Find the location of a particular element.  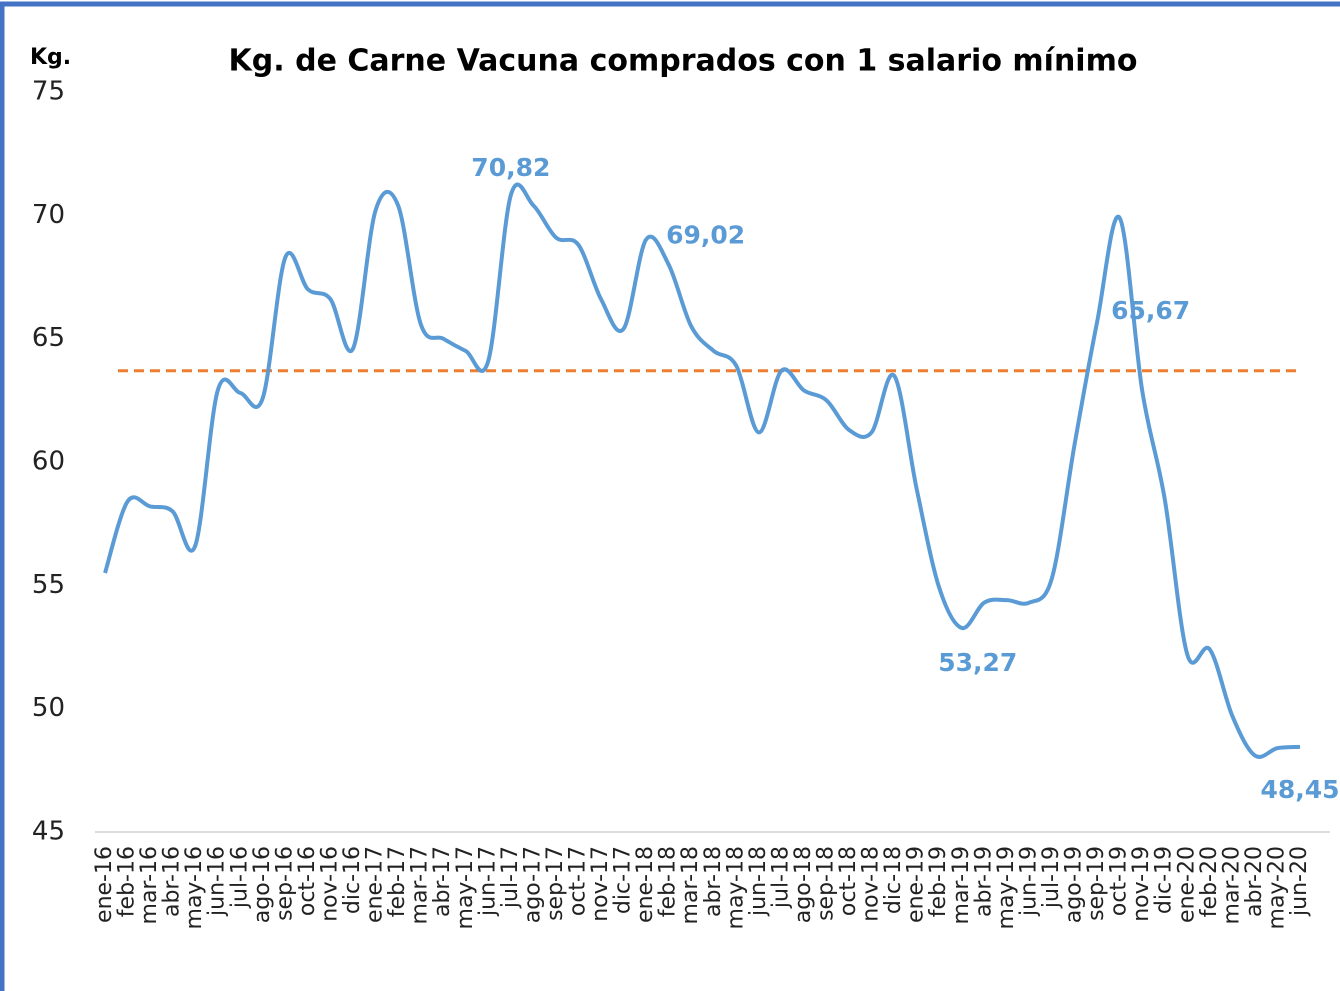

x-tick-label: jun-19 is located at coordinates (1028, 881).